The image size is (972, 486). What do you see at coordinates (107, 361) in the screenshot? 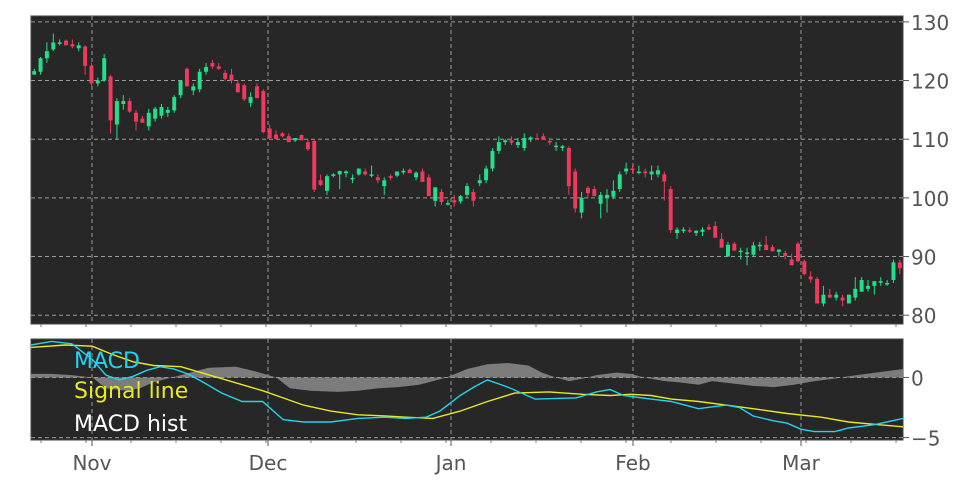
I see `legend-macd: MACD` at bounding box center [107, 361].